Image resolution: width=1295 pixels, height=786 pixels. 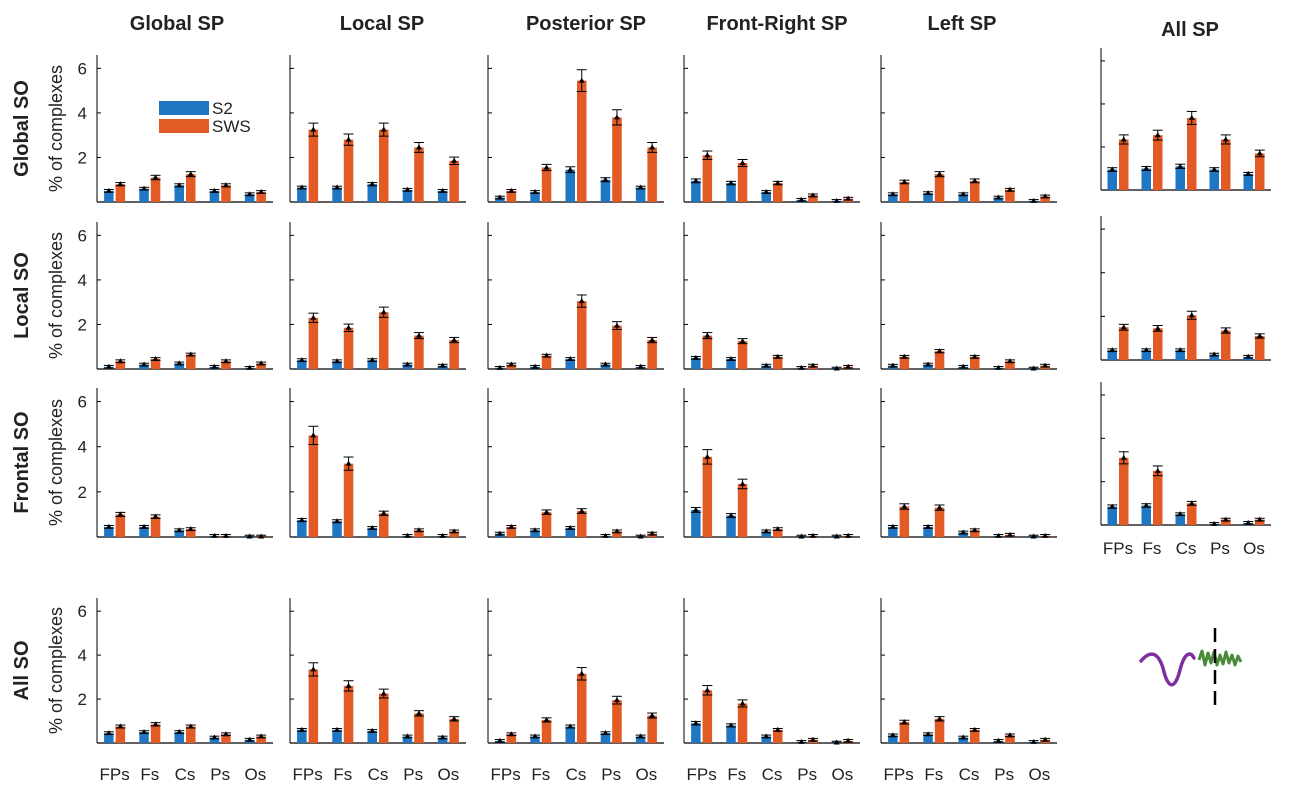 I want to click on x-tick-label: FPs, so click(x=701, y=774).